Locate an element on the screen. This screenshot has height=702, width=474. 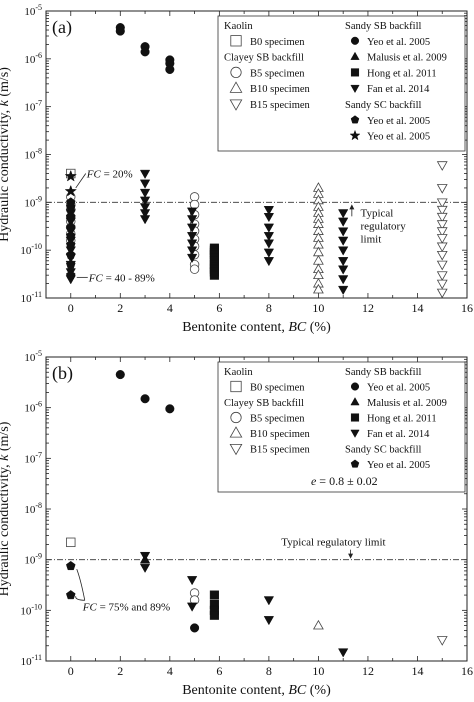
legend-entry: B15 specimen is located at coordinates (280, 105).